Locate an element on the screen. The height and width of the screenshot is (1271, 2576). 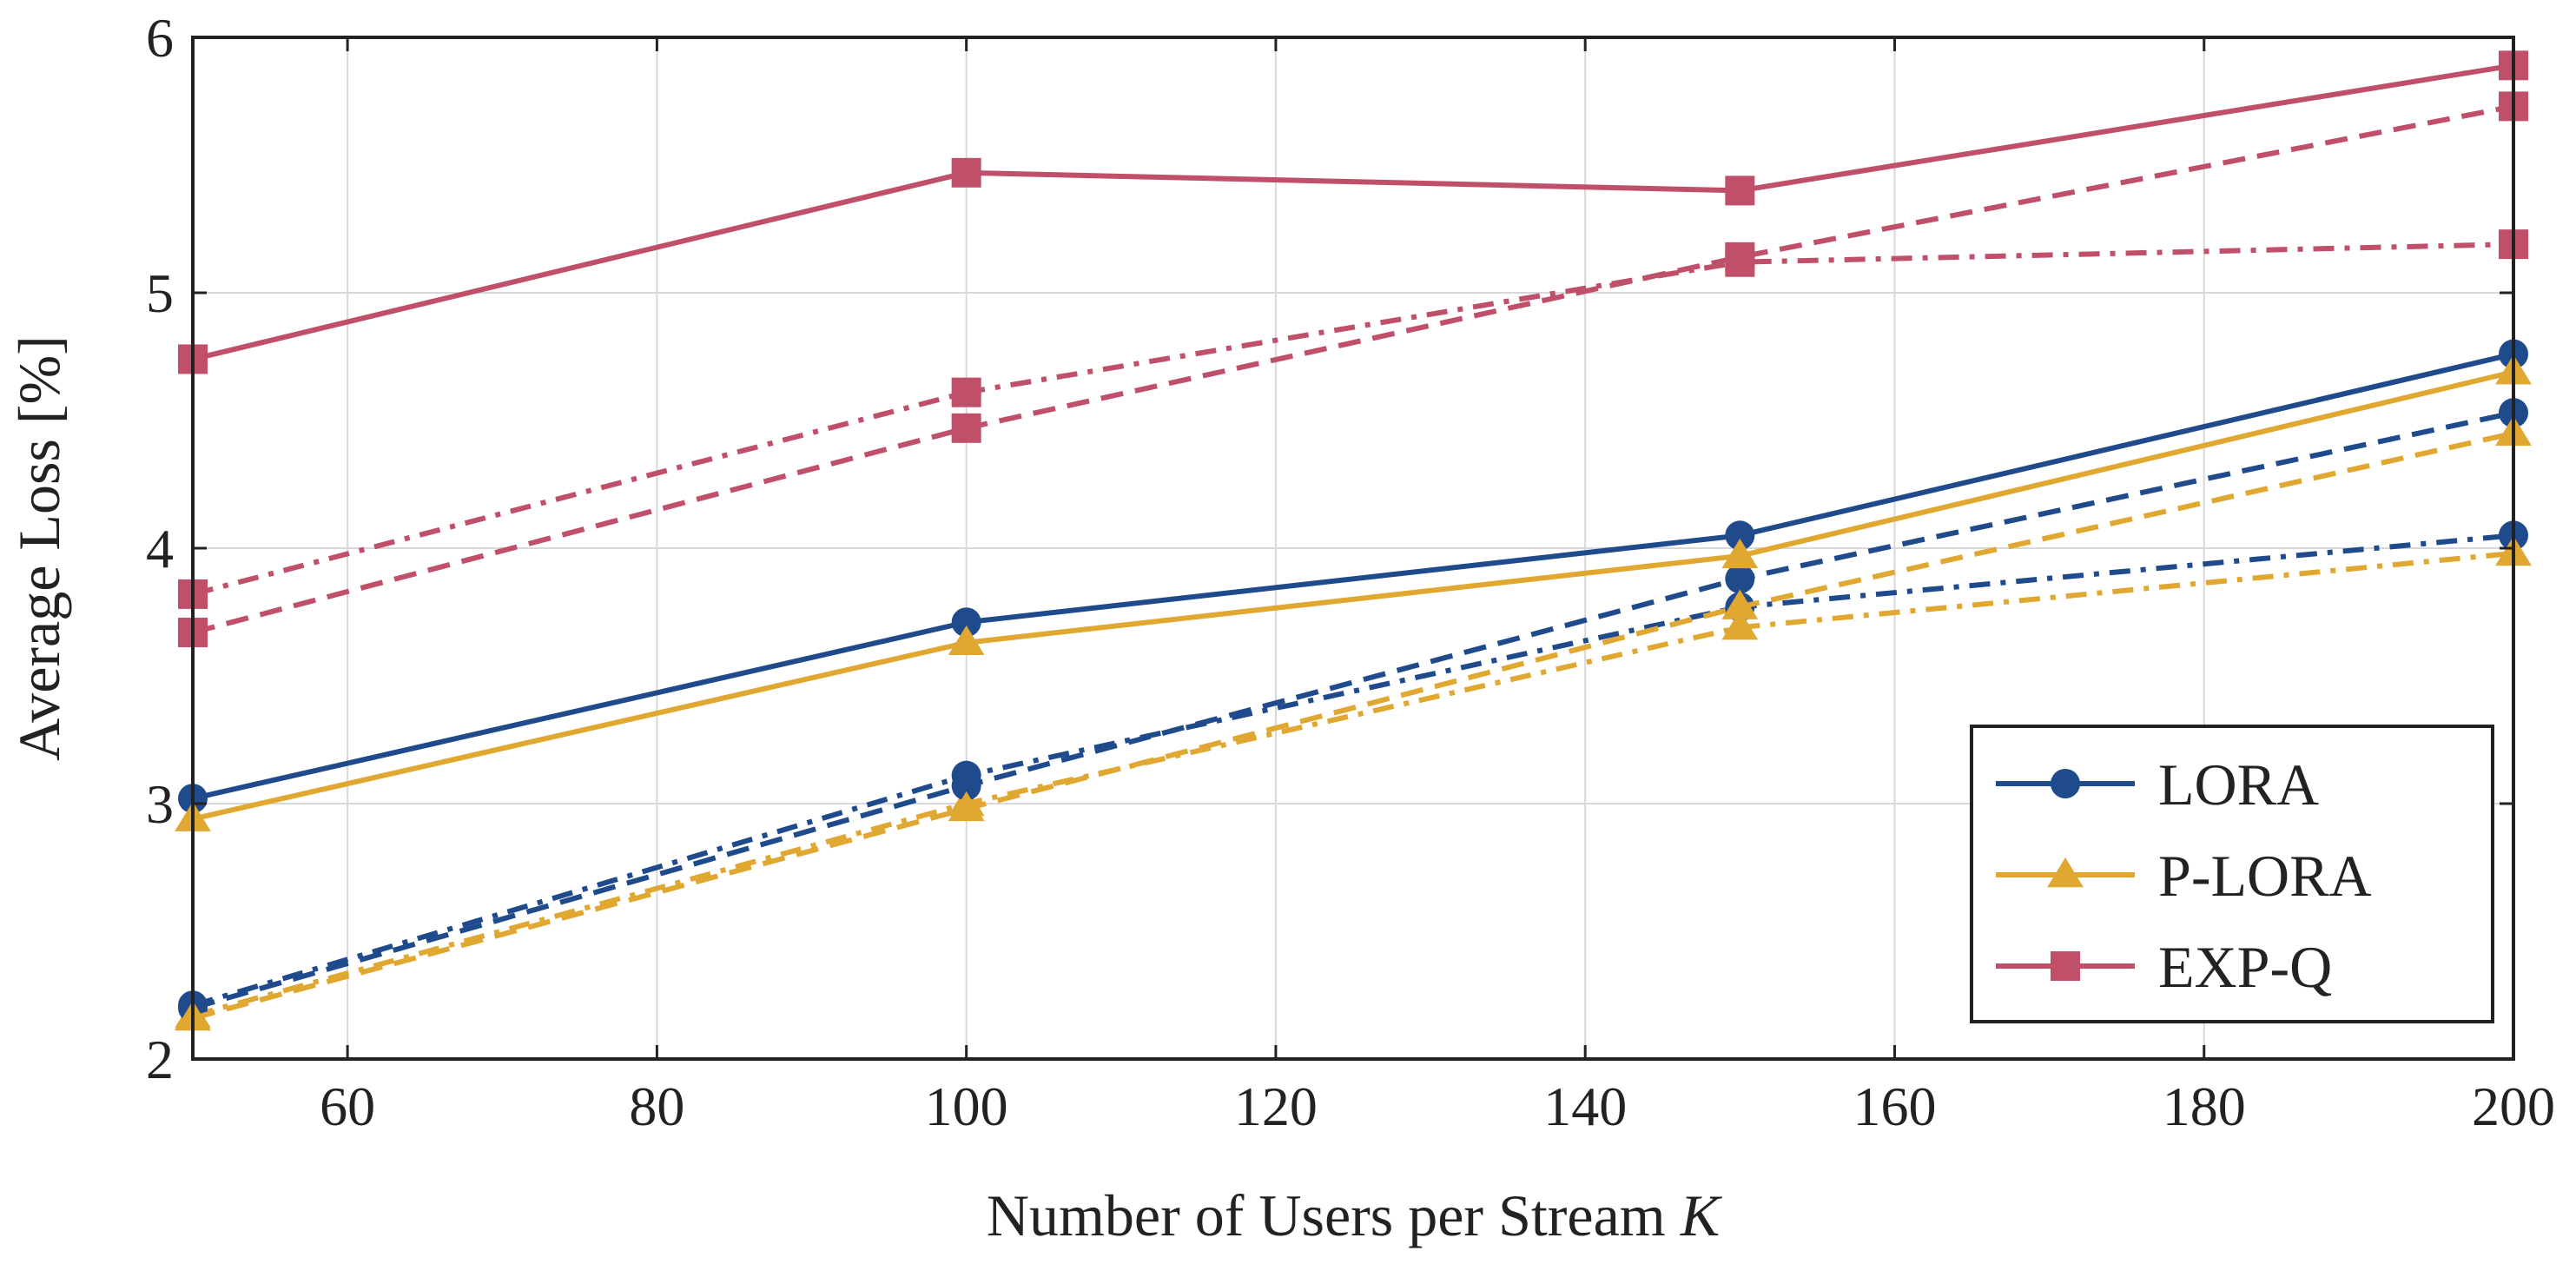
legend-item-p-lora: P-LORA is located at coordinates (2184, 876).